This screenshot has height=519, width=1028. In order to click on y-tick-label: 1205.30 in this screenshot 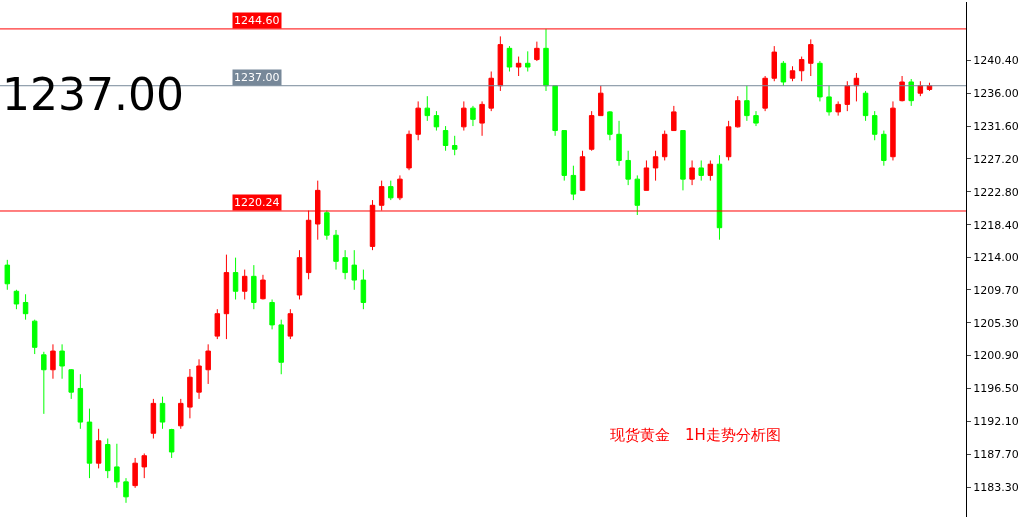, I will do `click(996, 323)`.